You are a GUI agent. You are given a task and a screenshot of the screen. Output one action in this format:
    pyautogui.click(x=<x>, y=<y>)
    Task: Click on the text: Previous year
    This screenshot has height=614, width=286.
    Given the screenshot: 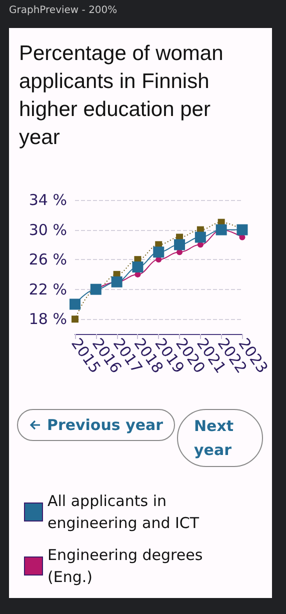 What is the action you would take?
    pyautogui.click(x=96, y=425)
    